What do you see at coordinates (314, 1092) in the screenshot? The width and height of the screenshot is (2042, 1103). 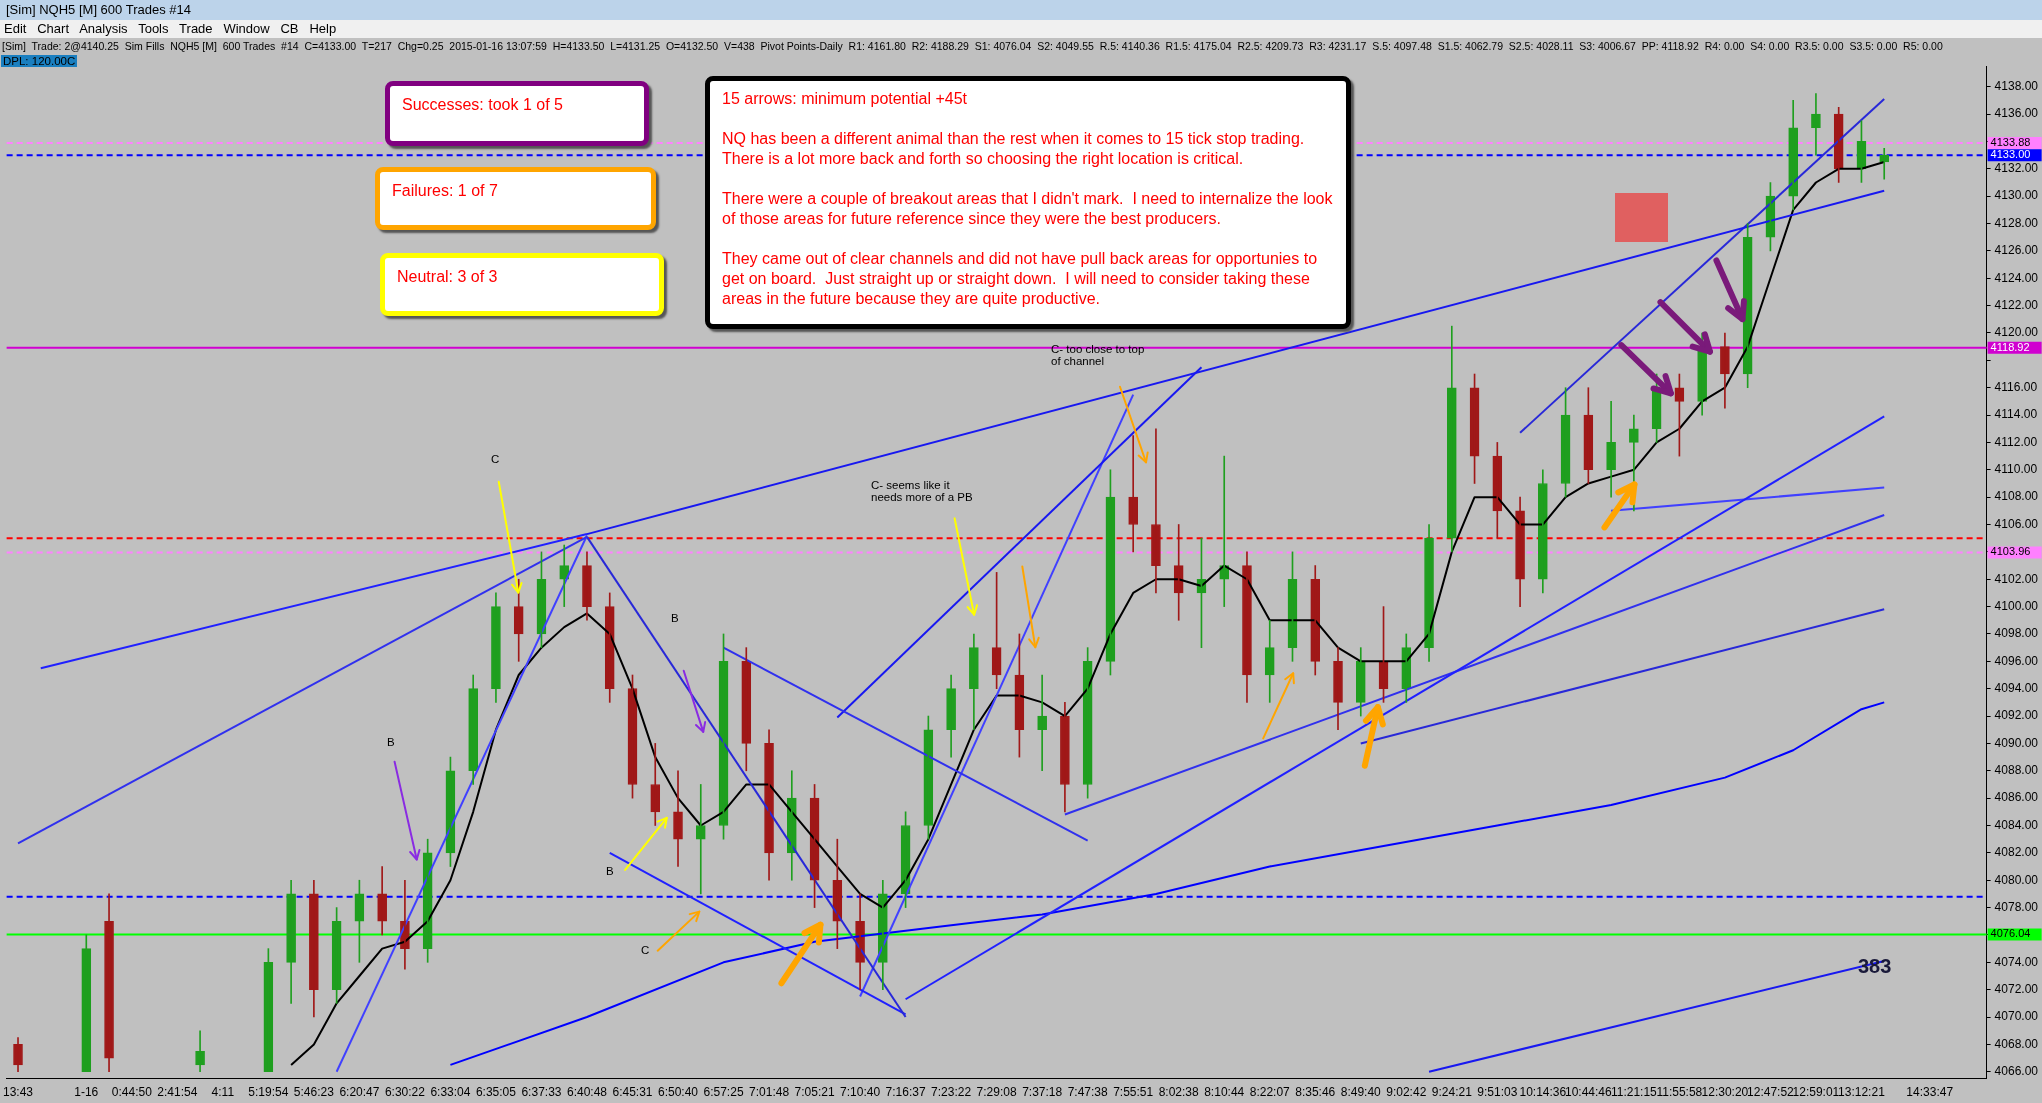 I see `x-tick-label: 5:46:23` at bounding box center [314, 1092].